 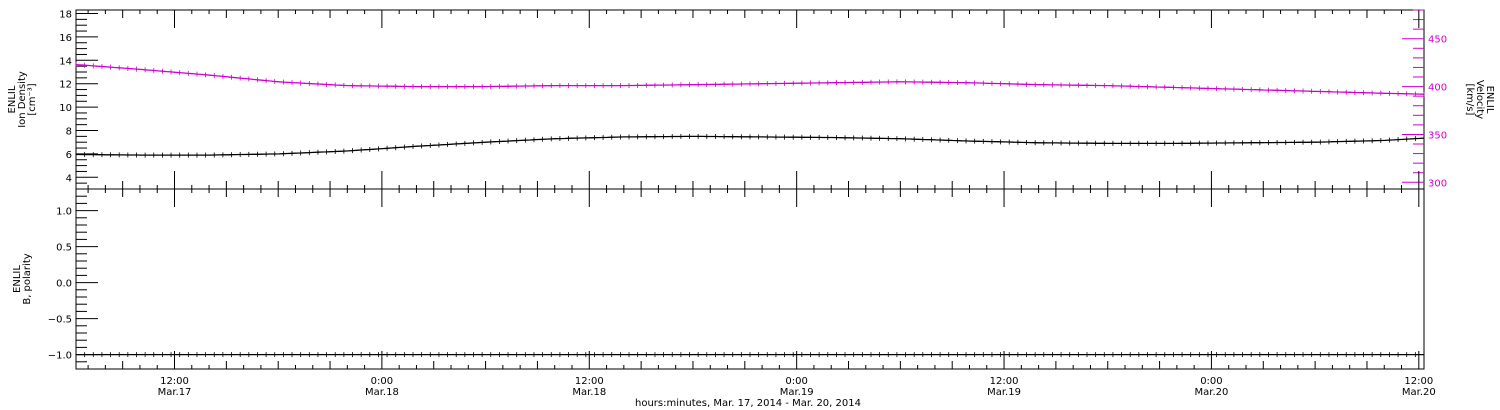 I want to click on velocity-tick-label: 300, so click(x=1437, y=183).